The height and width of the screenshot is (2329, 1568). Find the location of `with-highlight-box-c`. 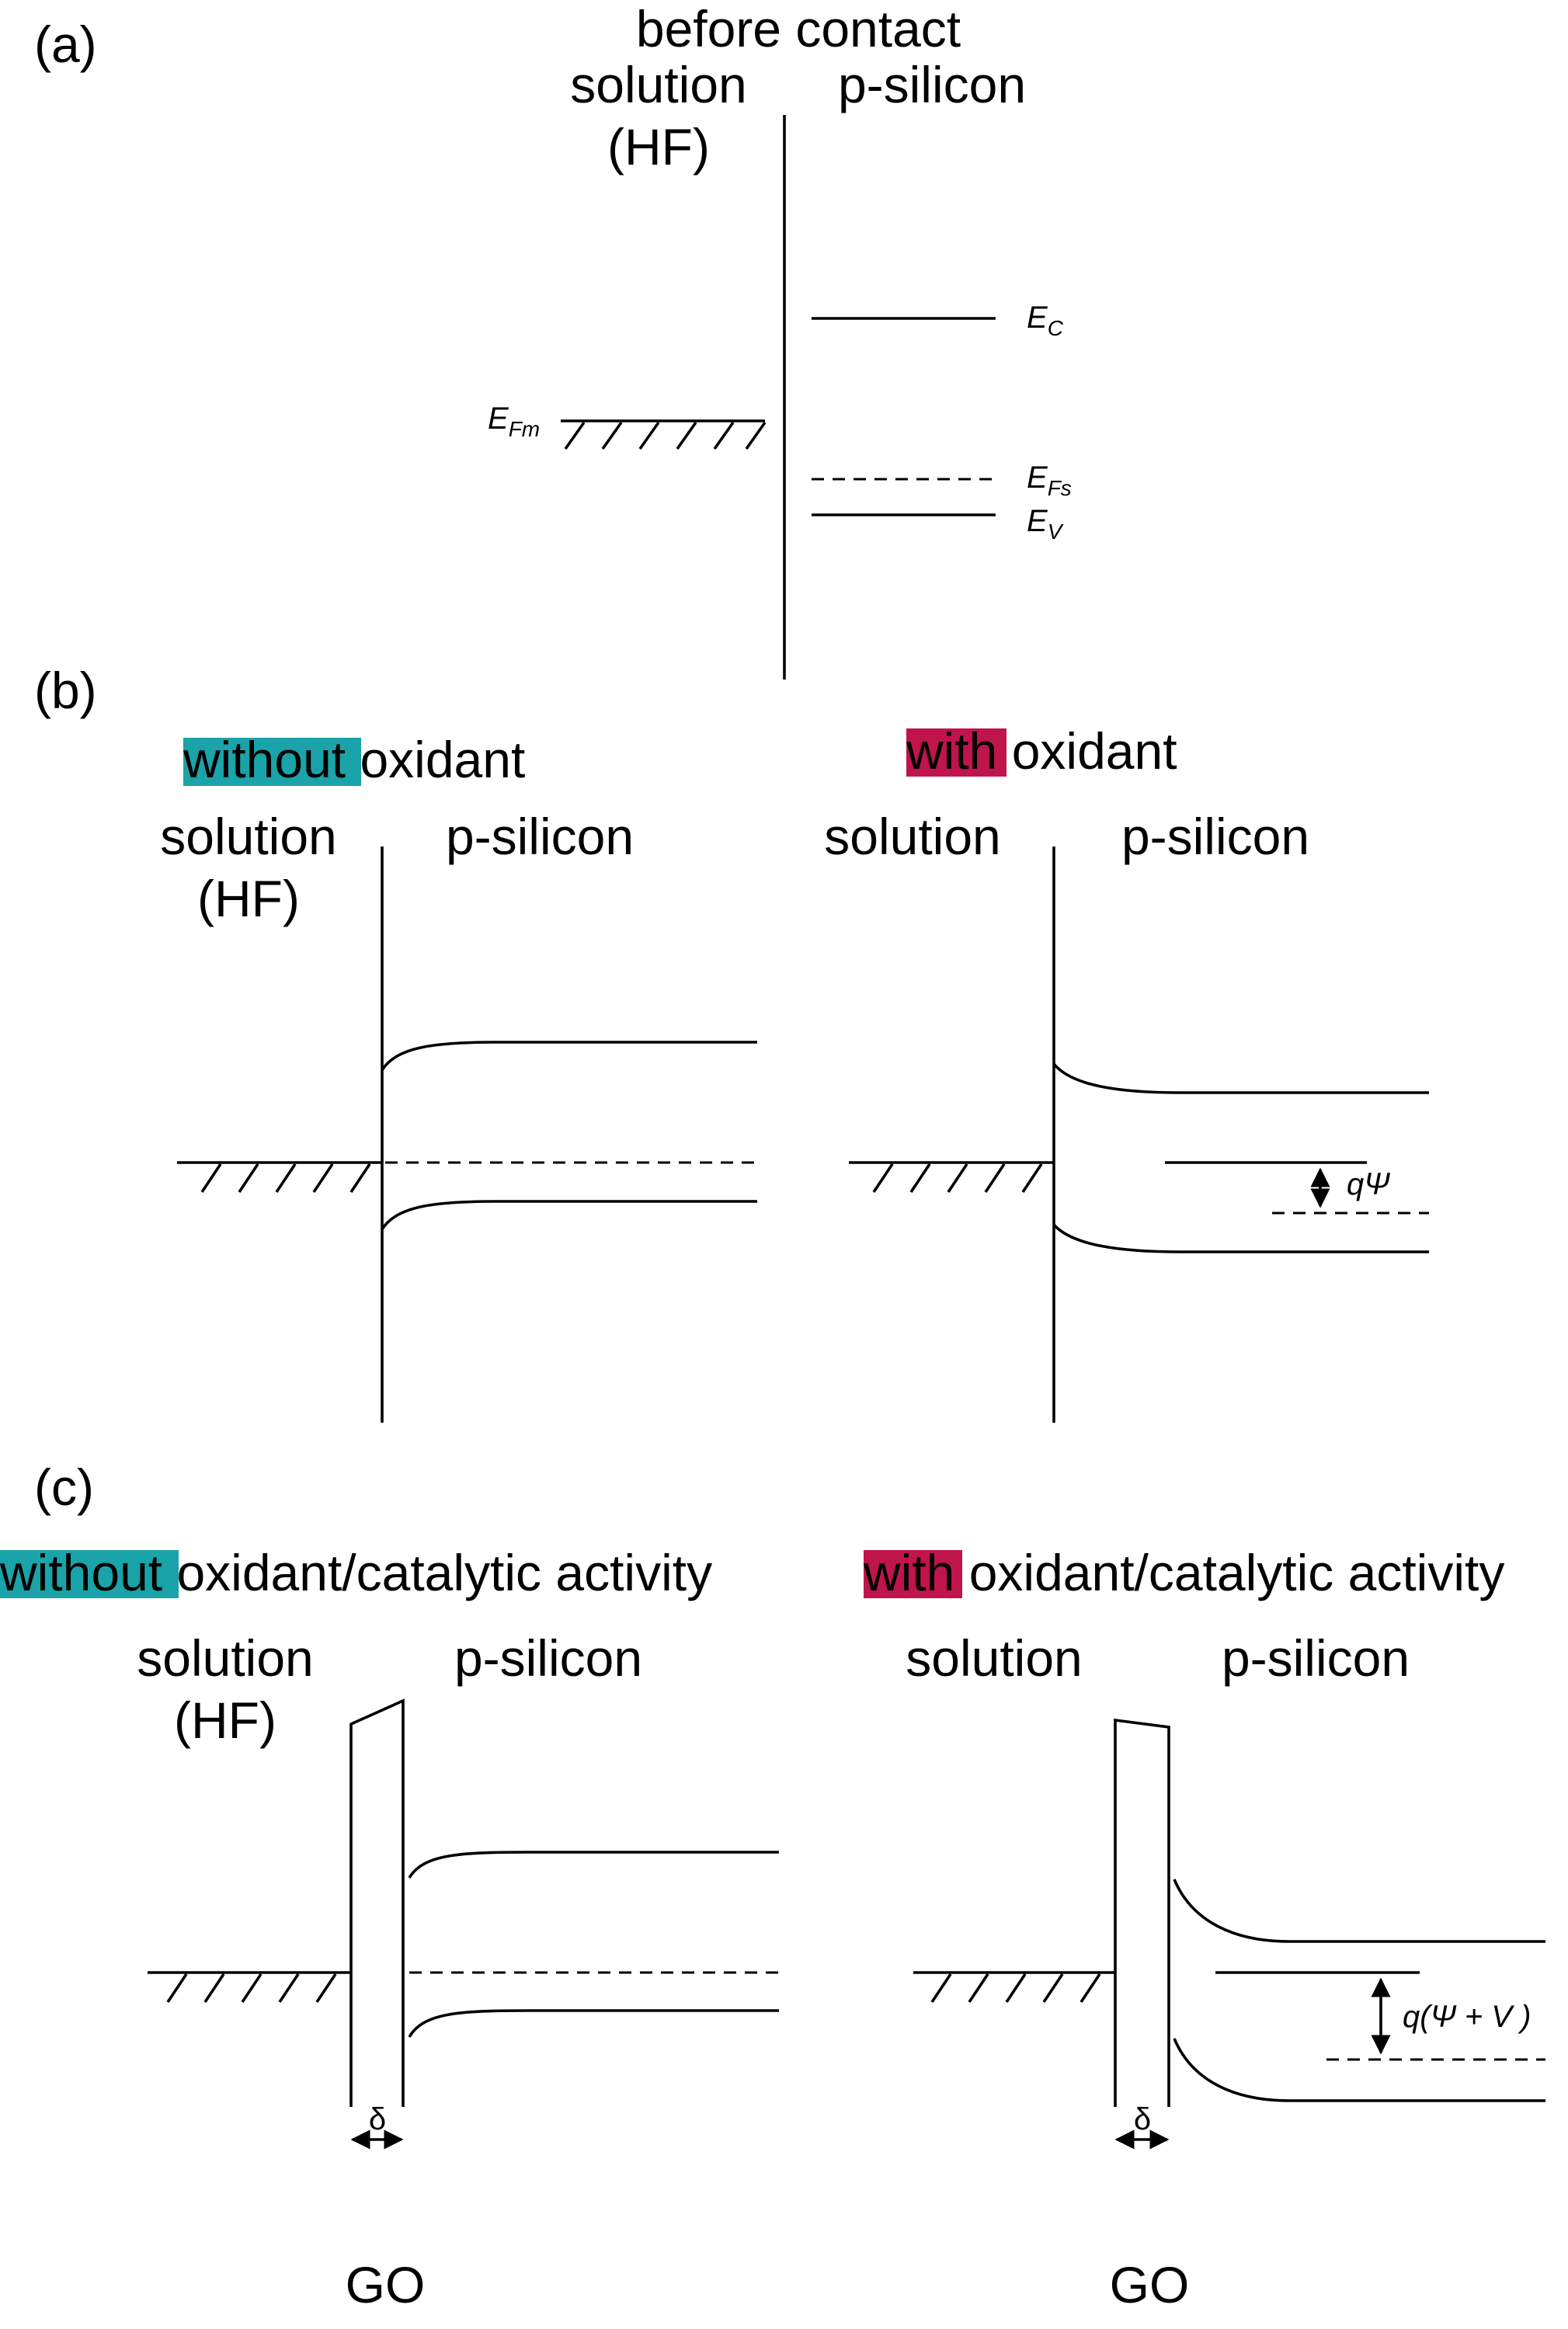

with-highlight-box-c is located at coordinates (913, 1574).